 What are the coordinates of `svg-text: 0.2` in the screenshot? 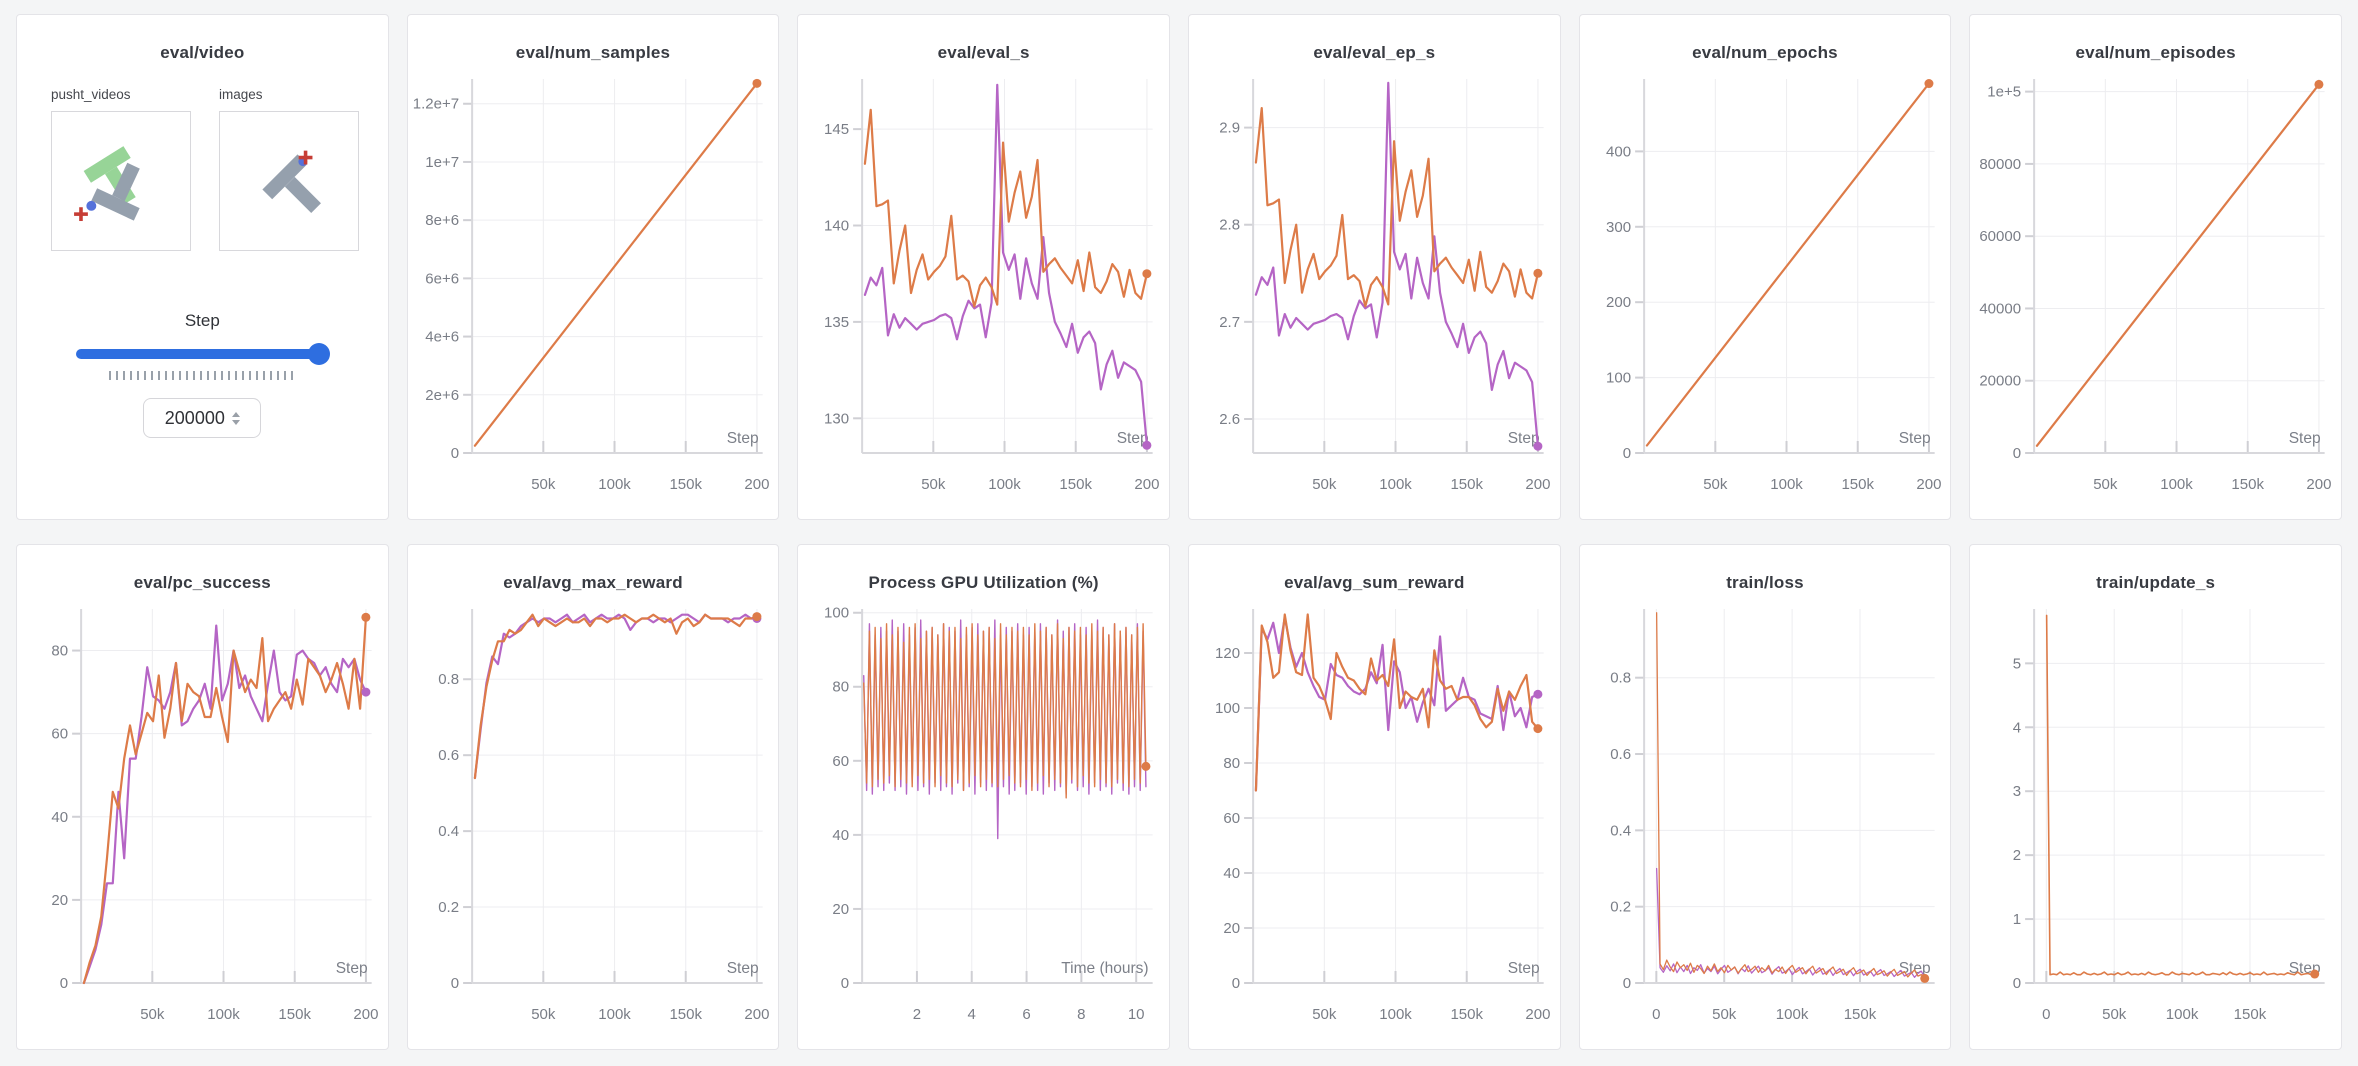 It's located at (448, 907).